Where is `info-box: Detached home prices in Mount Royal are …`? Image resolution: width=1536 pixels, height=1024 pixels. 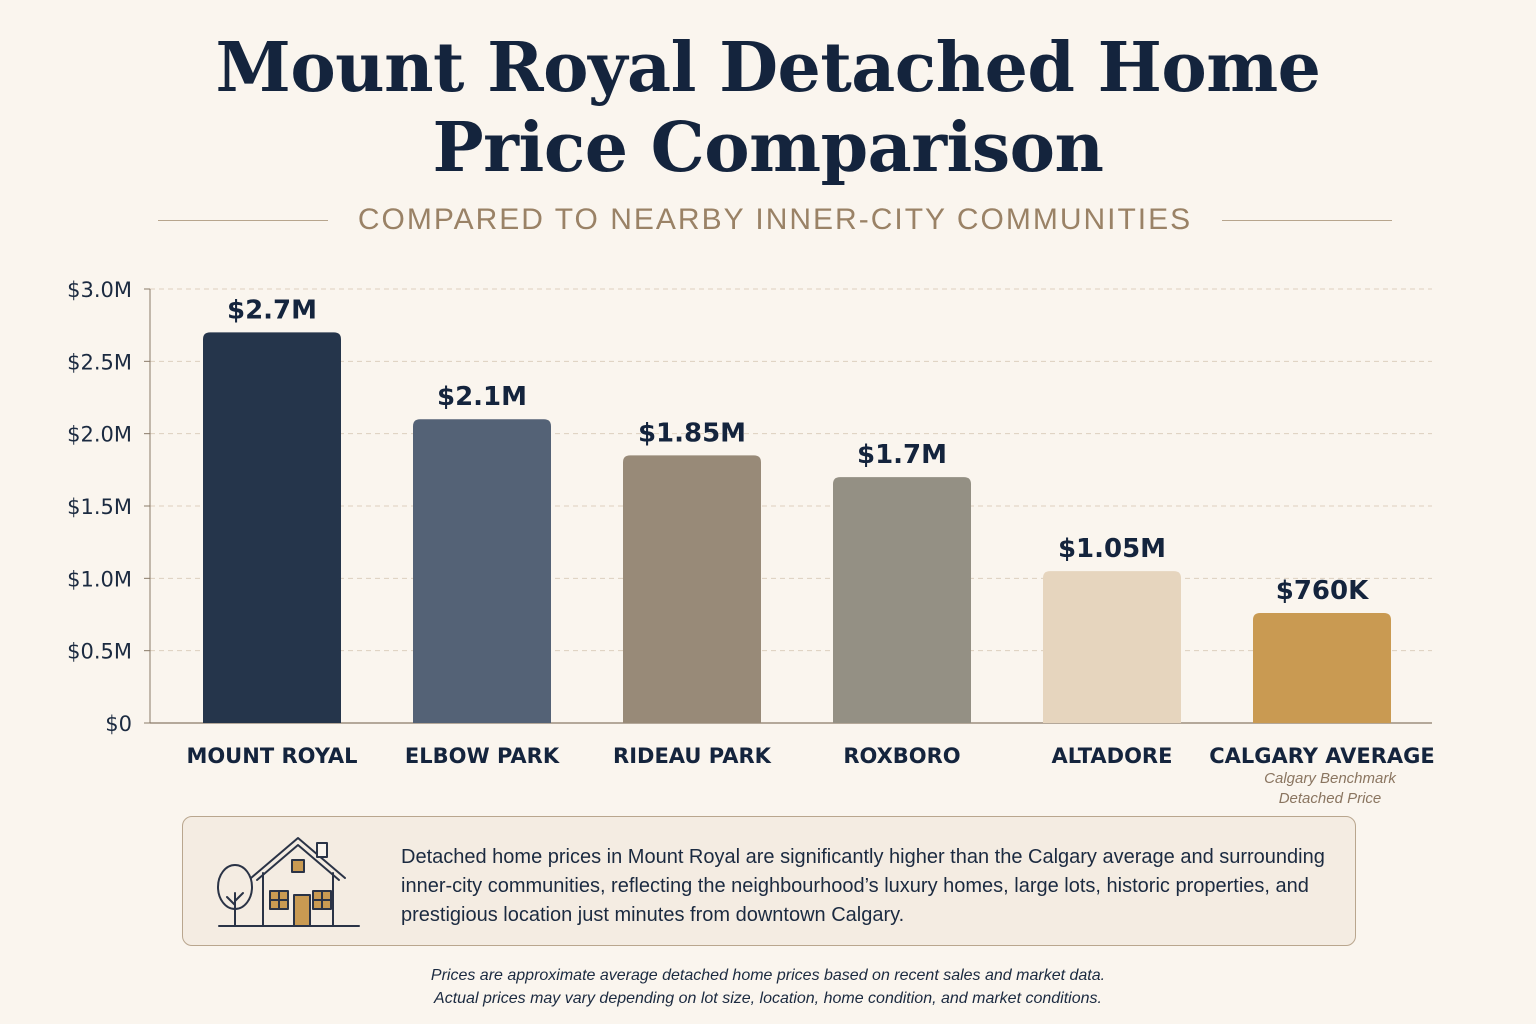
info-box: Detached home prices in Mount Royal are … is located at coordinates (769, 881).